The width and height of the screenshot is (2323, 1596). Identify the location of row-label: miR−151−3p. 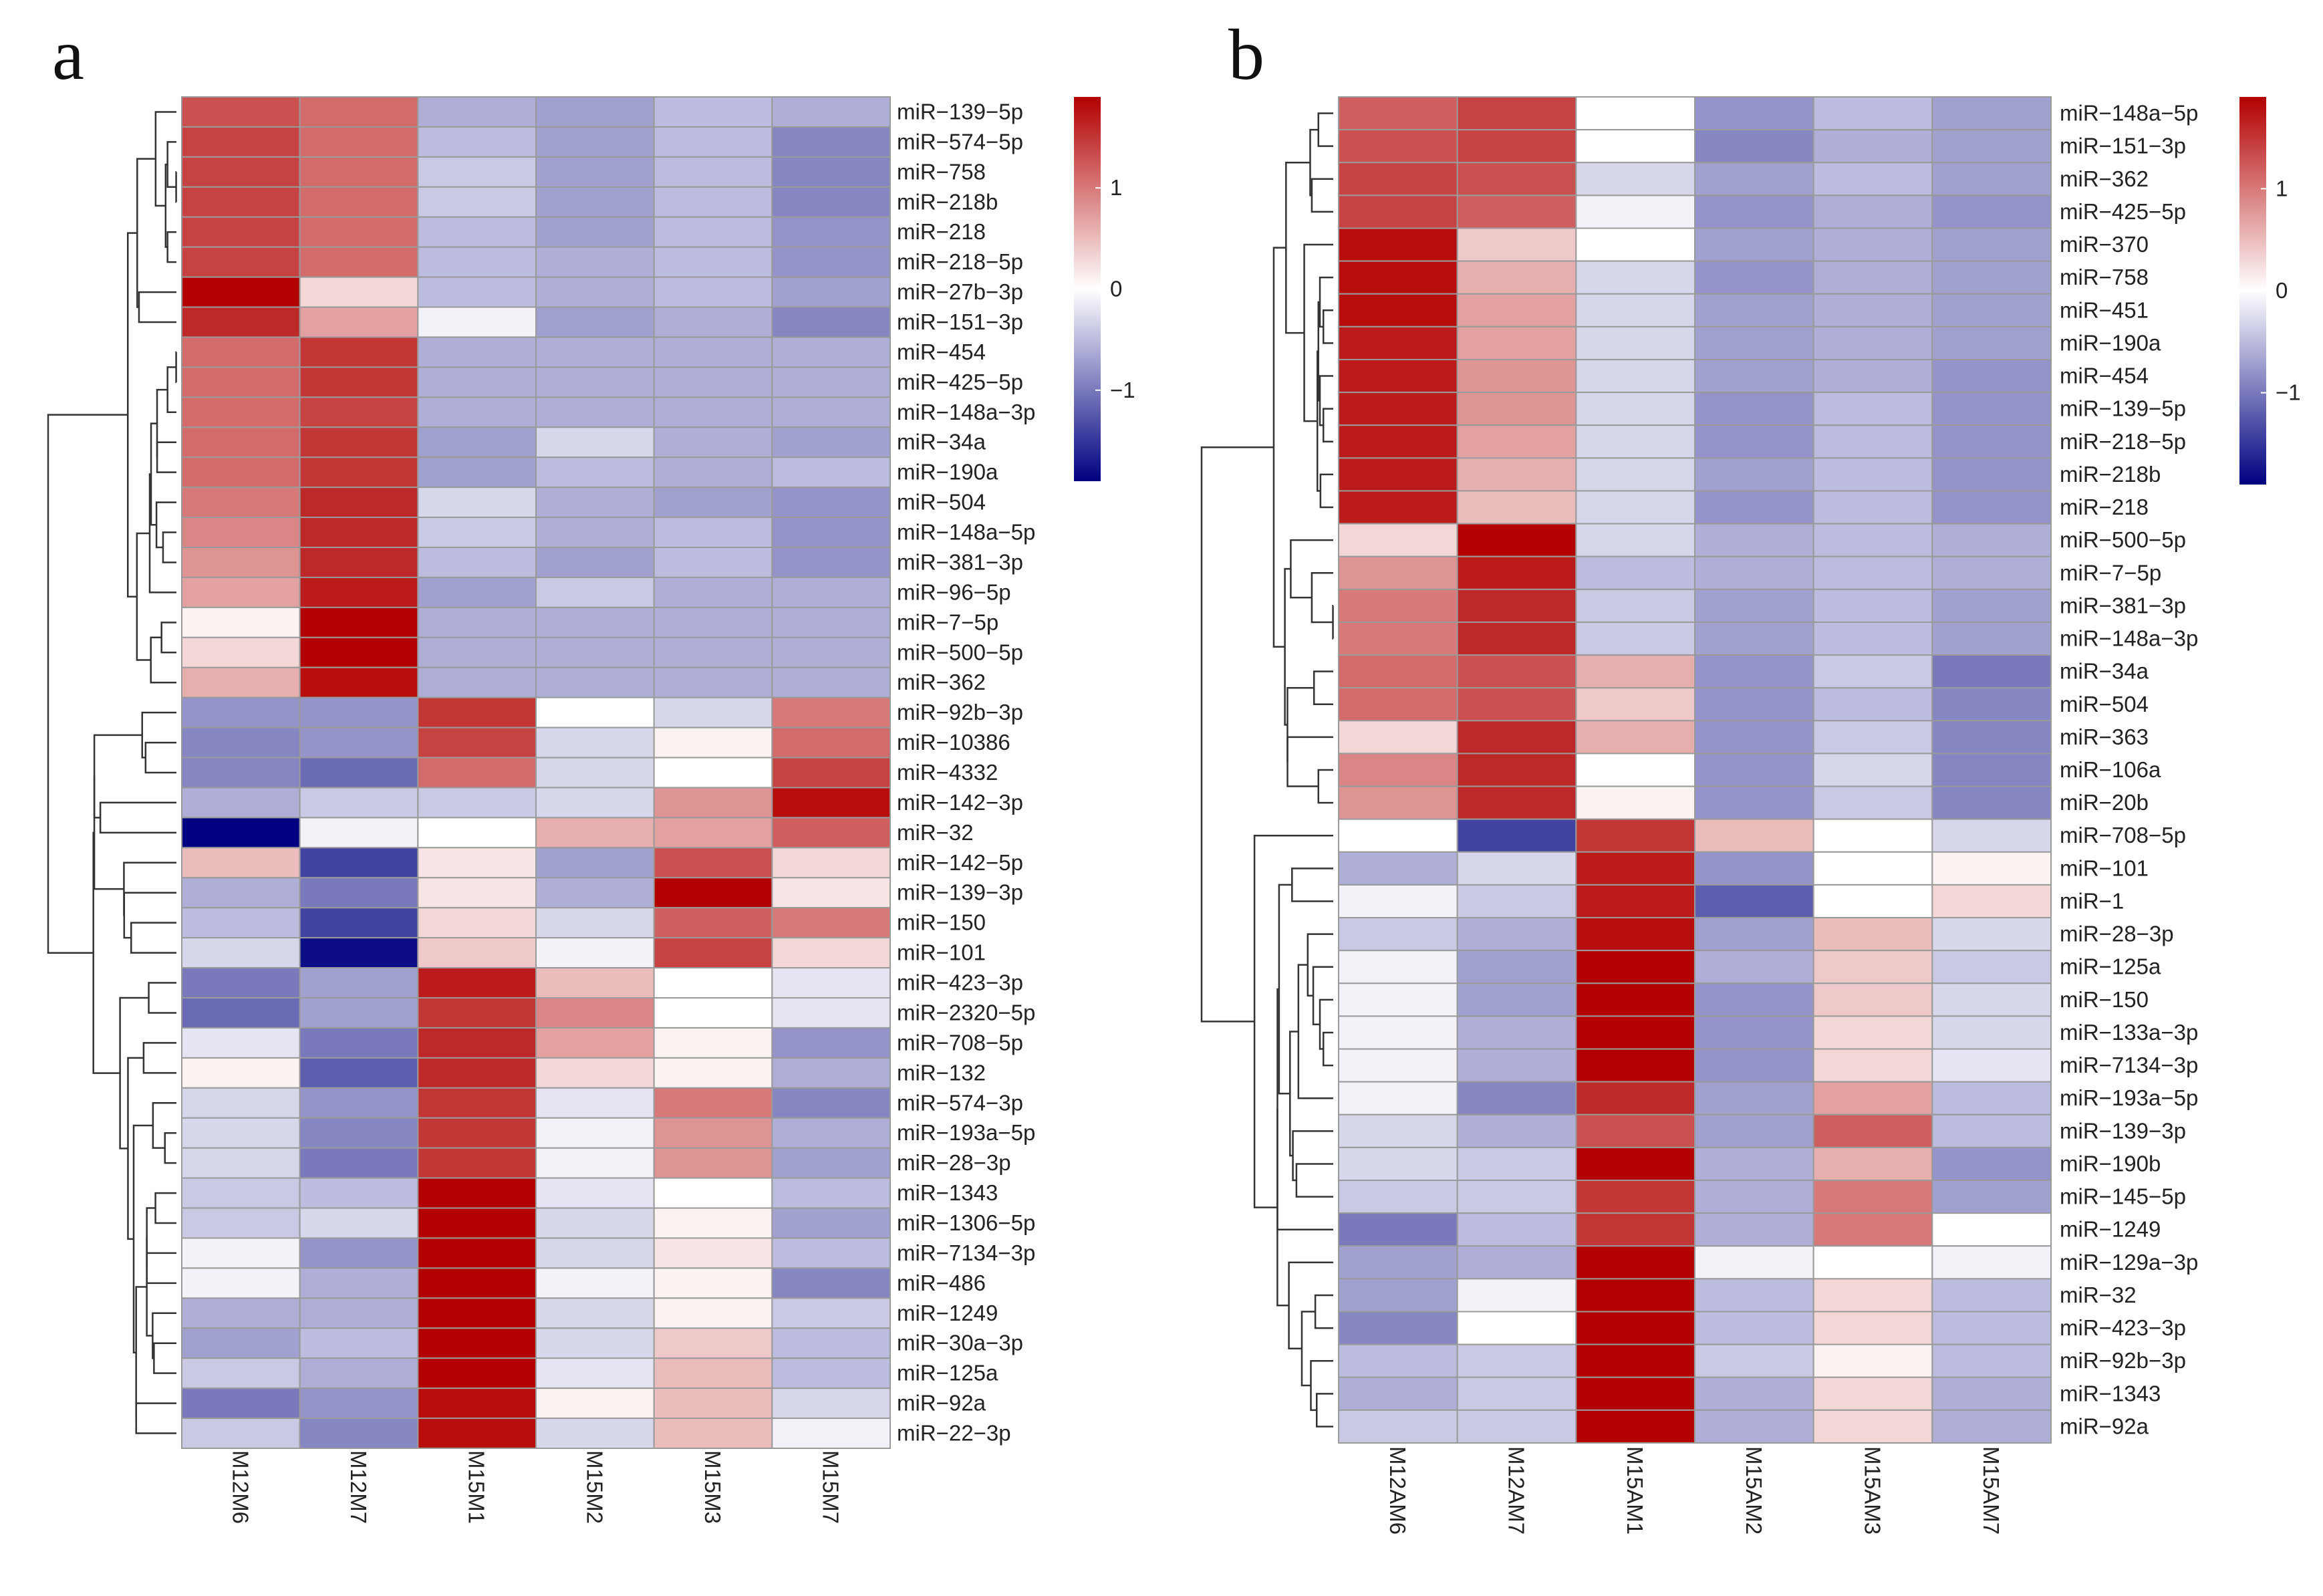
(2123, 146).